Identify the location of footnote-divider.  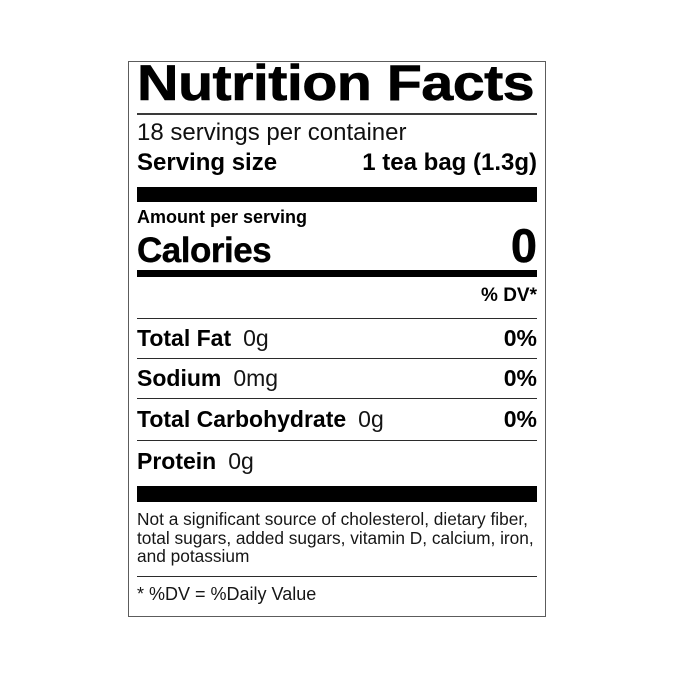
(337, 576).